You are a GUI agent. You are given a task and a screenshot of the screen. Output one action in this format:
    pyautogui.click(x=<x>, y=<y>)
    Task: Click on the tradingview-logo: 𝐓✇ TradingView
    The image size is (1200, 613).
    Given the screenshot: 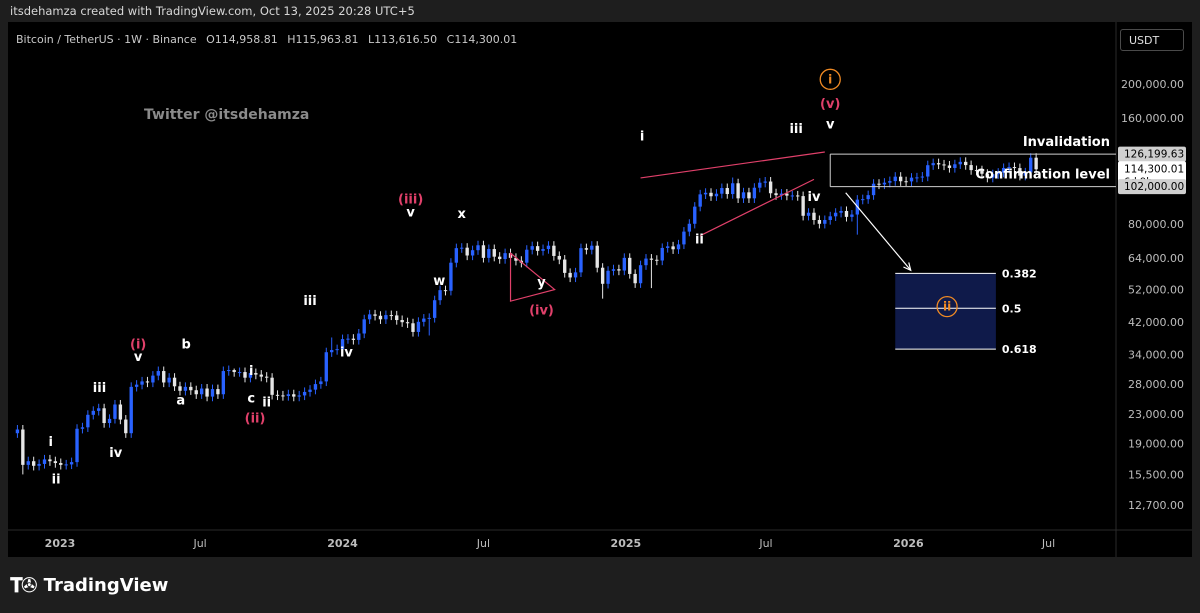 What is the action you would take?
    pyautogui.click(x=89, y=585)
    